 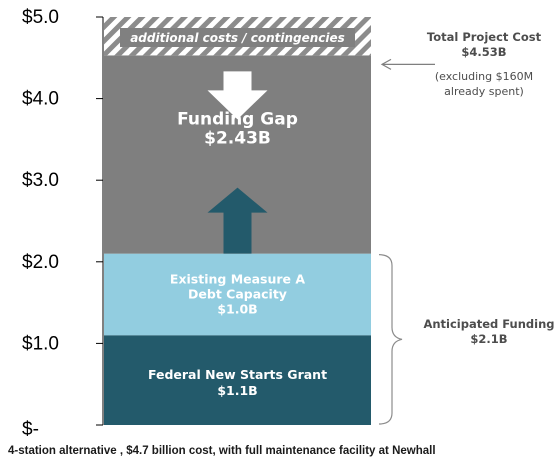 I want to click on y-tick-label: $1.0, so click(x=40, y=343).